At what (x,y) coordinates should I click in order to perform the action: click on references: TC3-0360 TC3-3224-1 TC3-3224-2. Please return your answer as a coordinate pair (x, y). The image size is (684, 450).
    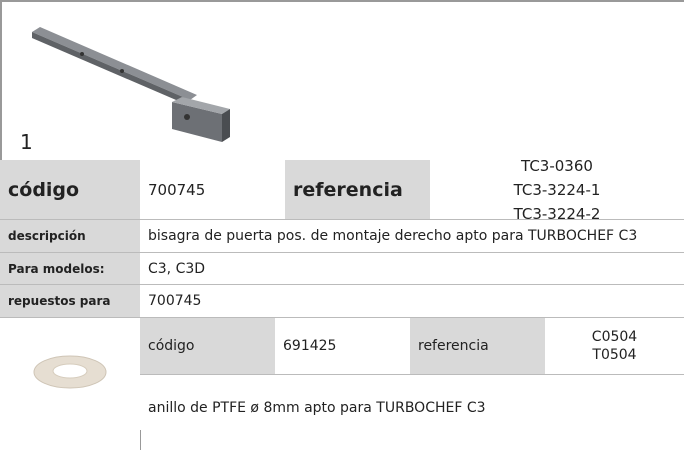
    Looking at the image, I should click on (557, 190).